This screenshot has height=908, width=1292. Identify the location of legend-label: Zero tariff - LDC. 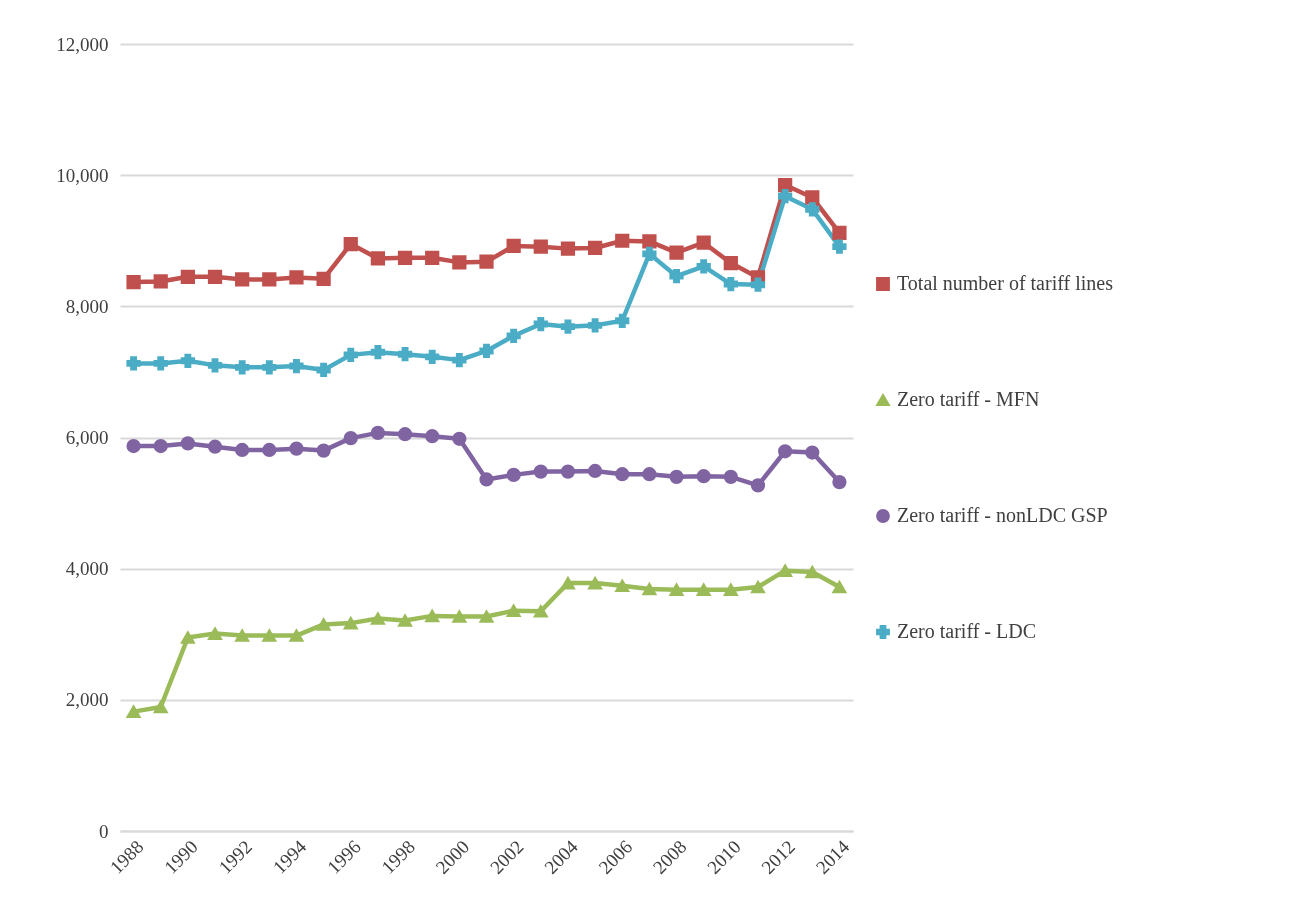
(967, 631).